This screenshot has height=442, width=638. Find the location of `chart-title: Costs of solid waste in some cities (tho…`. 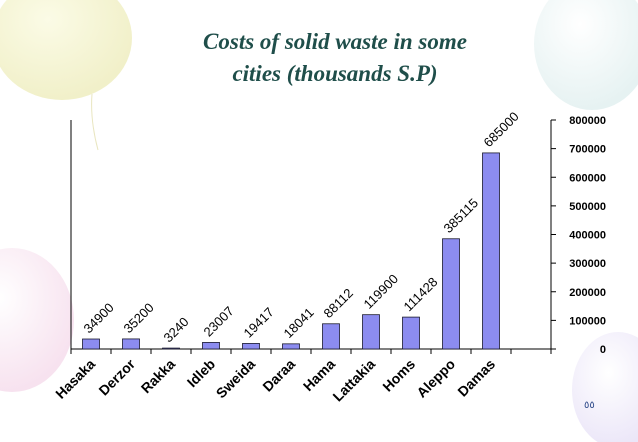

chart-title: Costs of solid waste in some cities (tho… is located at coordinates (335, 58).